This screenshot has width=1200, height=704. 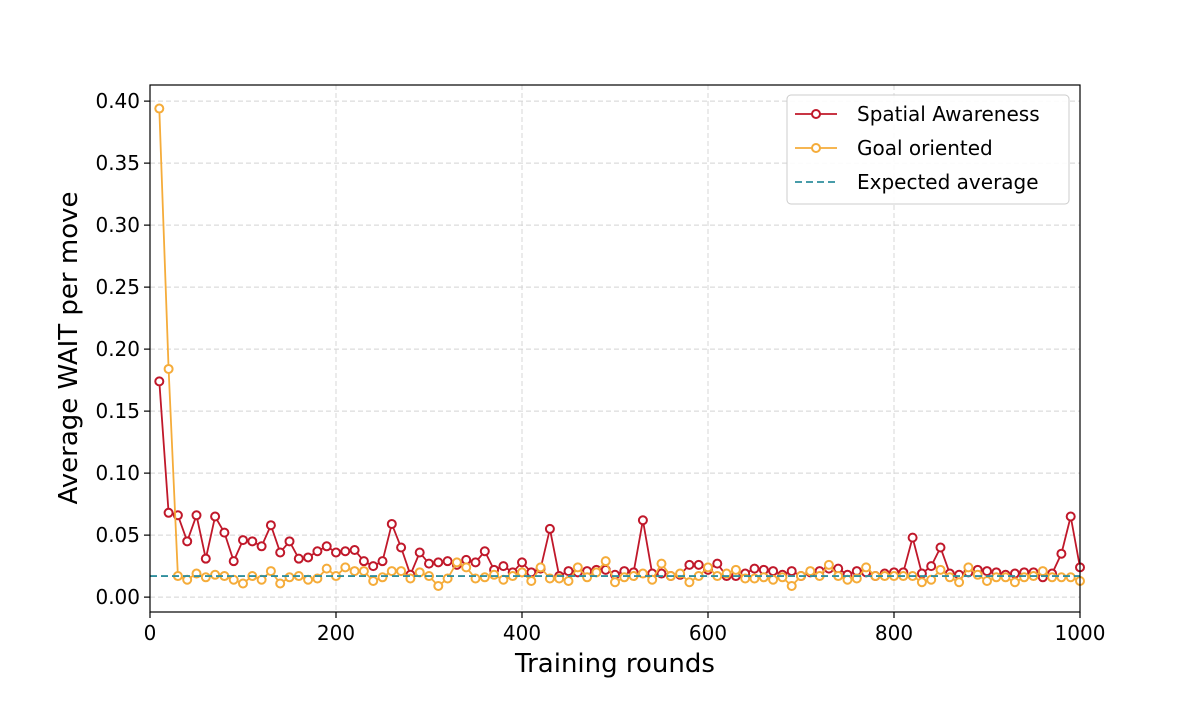 What do you see at coordinates (948, 114) in the screenshot?
I see `legend-label: Spatial Awareness` at bounding box center [948, 114].